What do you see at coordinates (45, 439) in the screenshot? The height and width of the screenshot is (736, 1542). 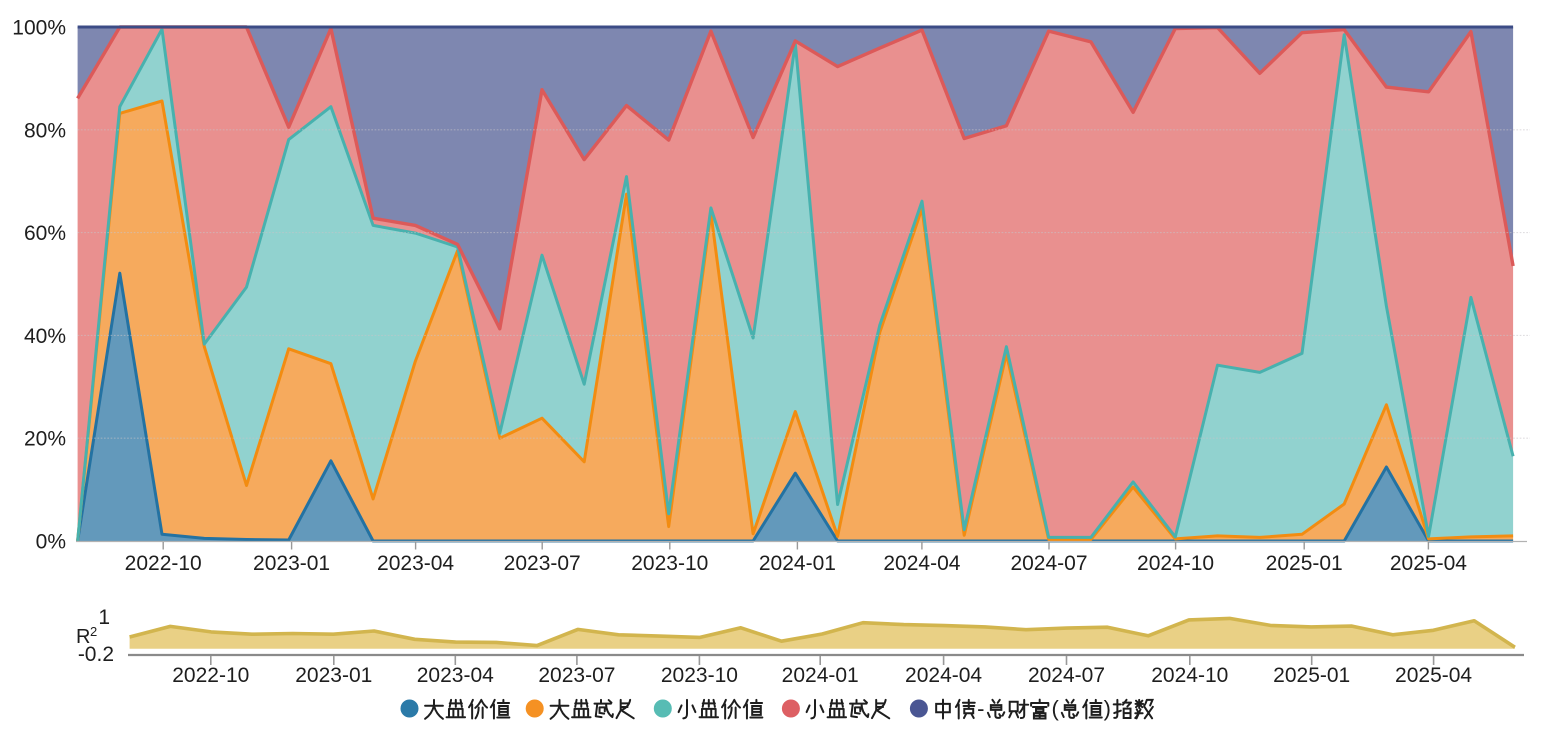 I see `svg-text: 20%` at bounding box center [45, 439].